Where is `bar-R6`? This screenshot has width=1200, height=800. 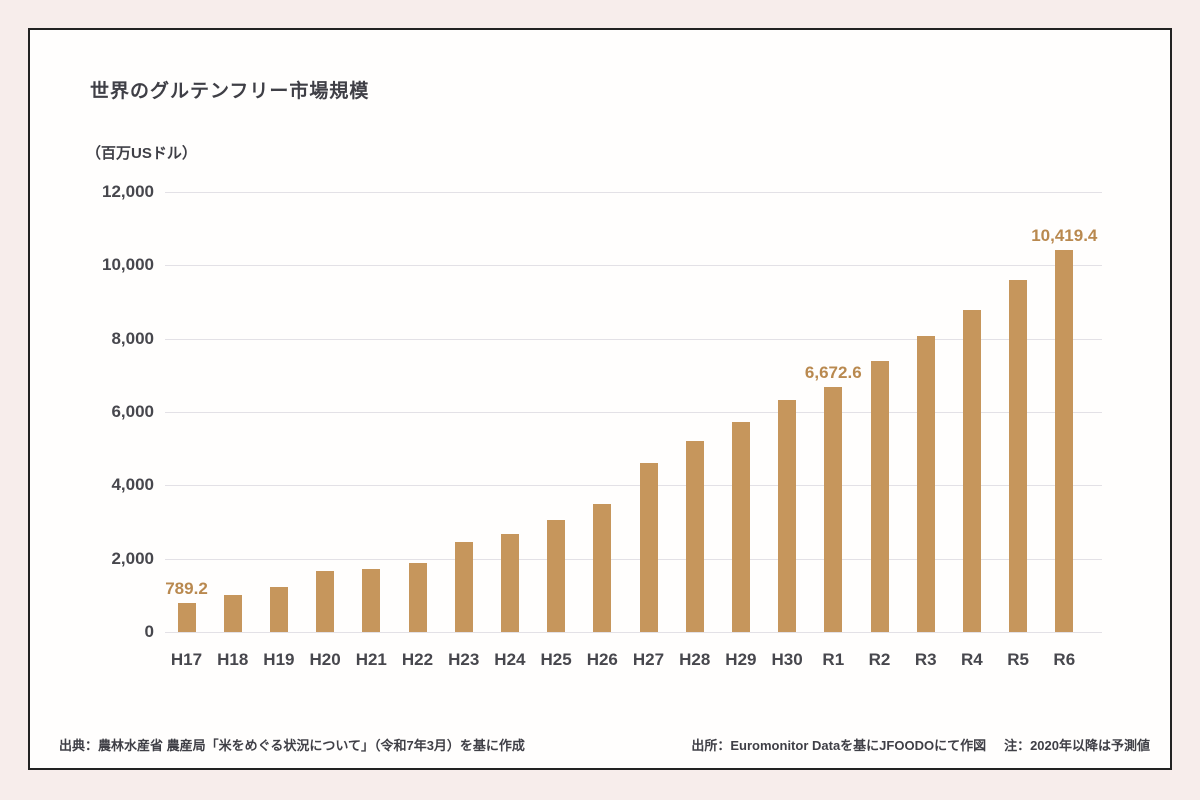 bar-R6 is located at coordinates (1064, 440).